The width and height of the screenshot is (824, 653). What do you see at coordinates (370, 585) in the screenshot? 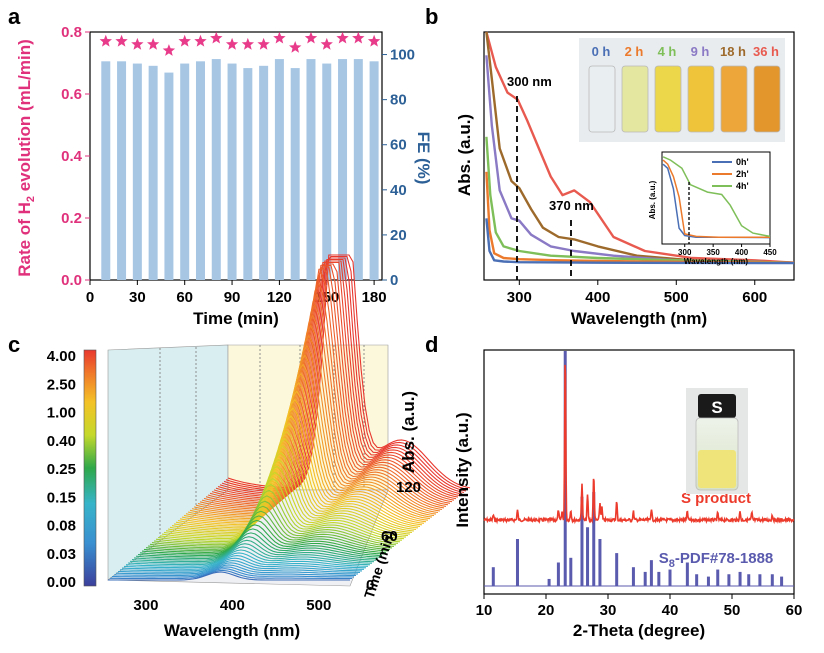
I see `time-tick-label: 0` at bounding box center [370, 585].